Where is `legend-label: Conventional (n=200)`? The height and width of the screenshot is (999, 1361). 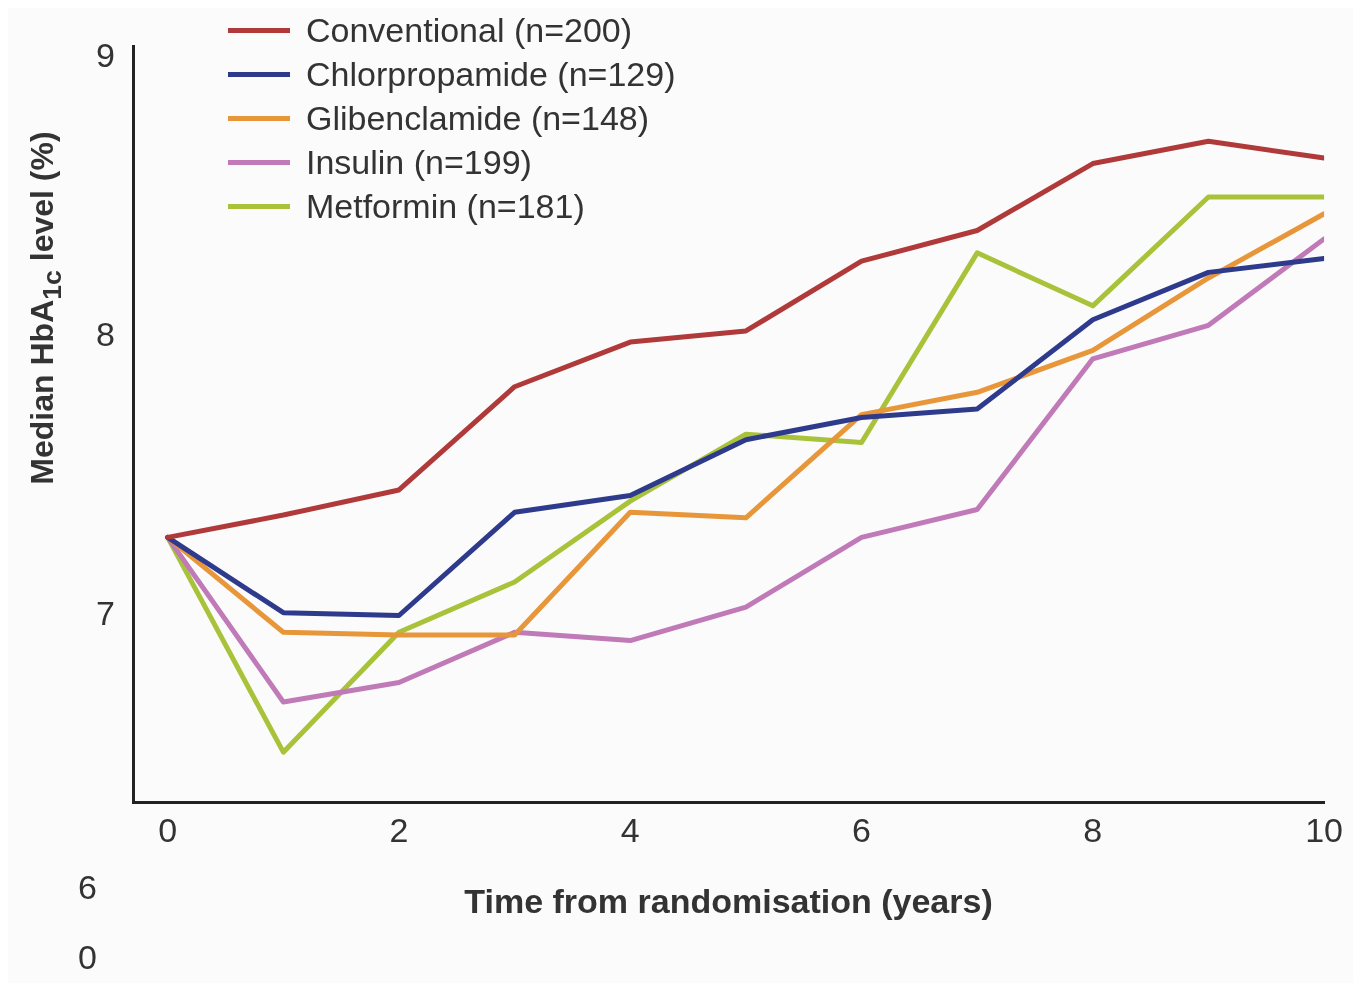
legend-label: Conventional (n=200) is located at coordinates (469, 30).